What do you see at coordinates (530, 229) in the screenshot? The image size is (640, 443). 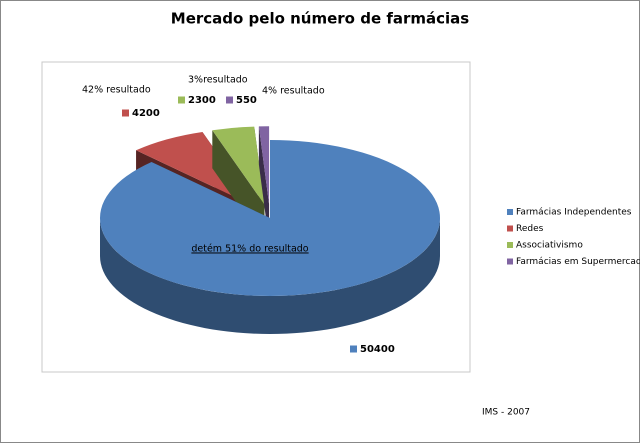 I see `legend-label: Redes` at bounding box center [530, 229].